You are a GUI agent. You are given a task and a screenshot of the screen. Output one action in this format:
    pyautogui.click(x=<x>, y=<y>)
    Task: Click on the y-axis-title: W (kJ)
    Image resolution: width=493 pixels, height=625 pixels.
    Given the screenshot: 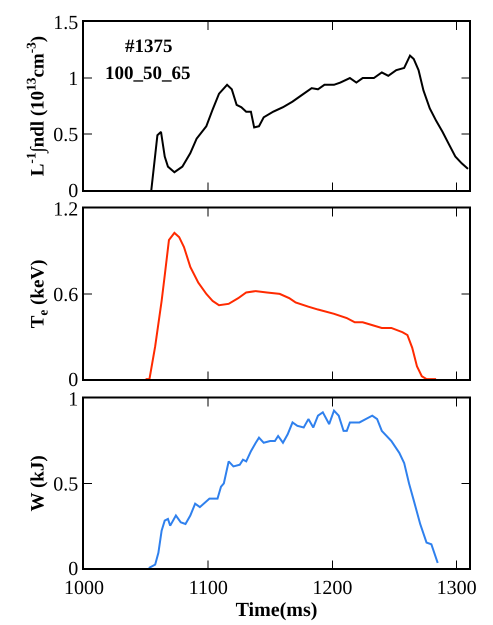 What is the action you would take?
    pyautogui.click(x=38, y=483)
    